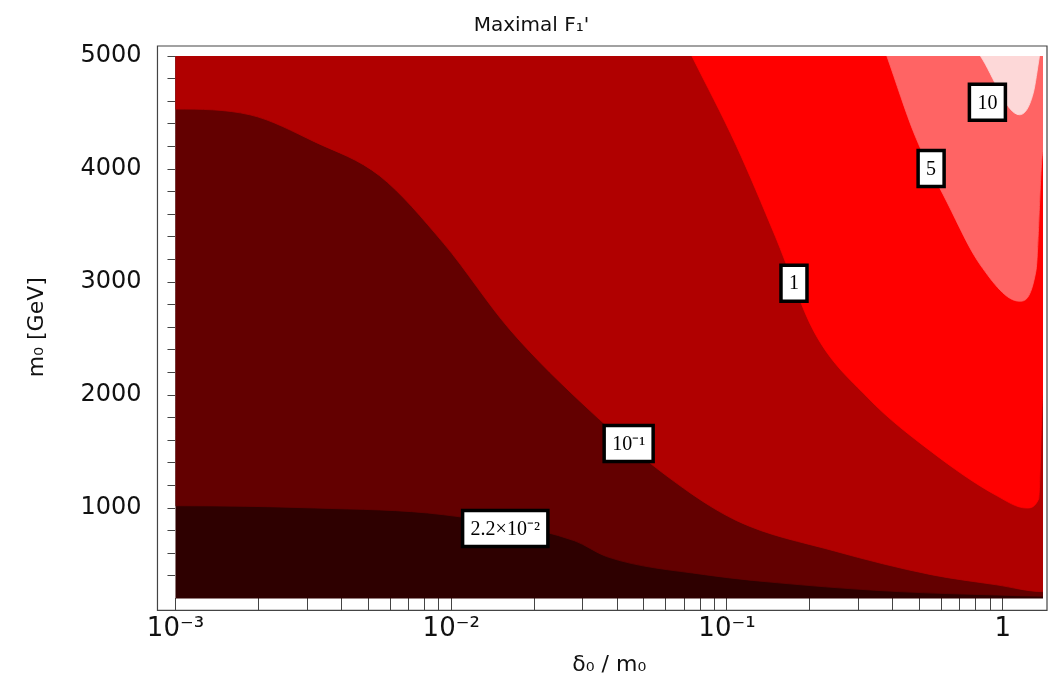  What do you see at coordinates (111, 506) in the screenshot?
I see `y-tick-label: 1000` at bounding box center [111, 506].